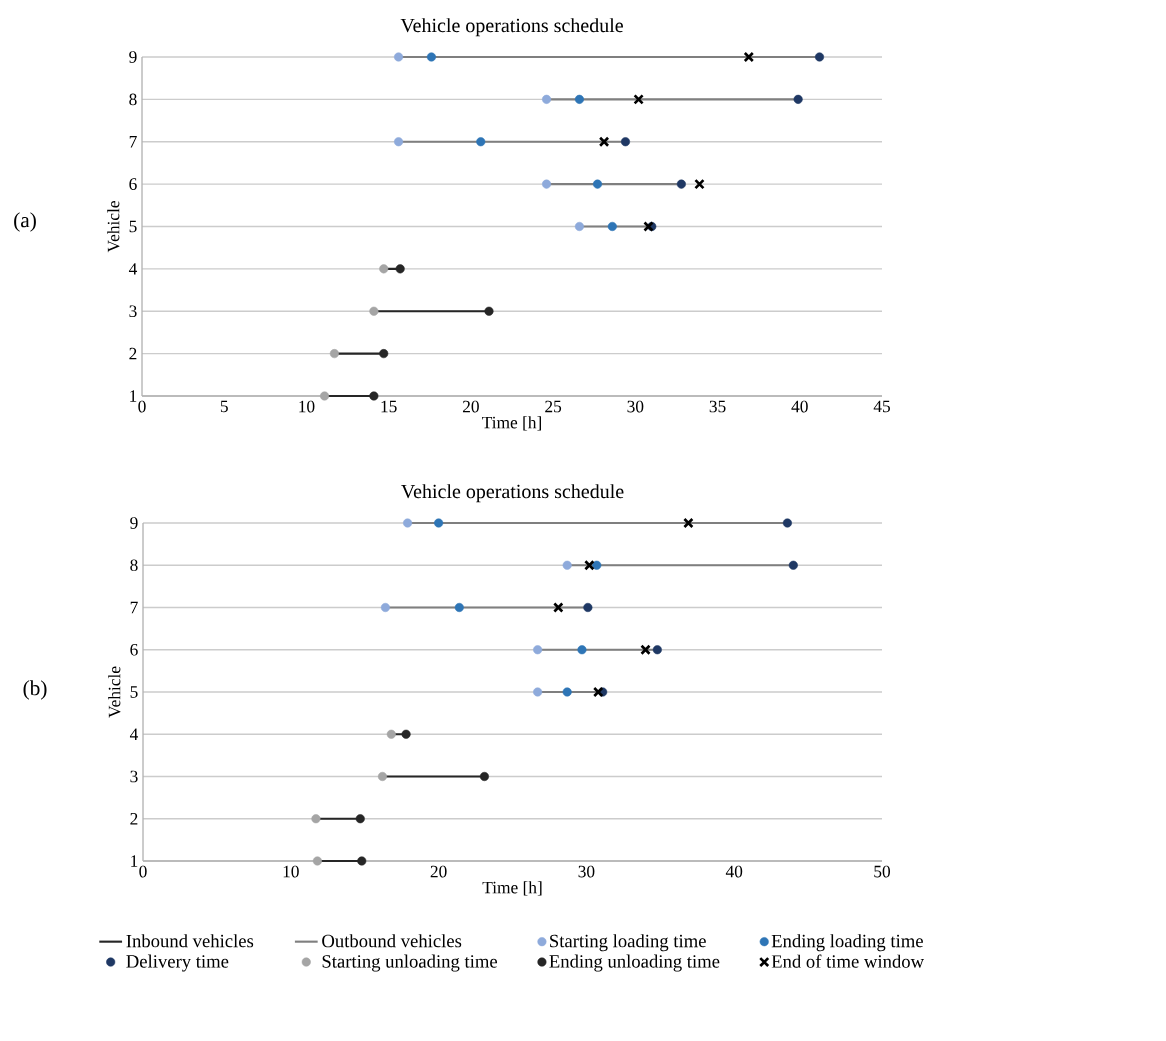 The image size is (1166, 1041). Describe the element at coordinates (410, 963) in the screenshot. I see `legend-label: Starting unloading time` at that location.